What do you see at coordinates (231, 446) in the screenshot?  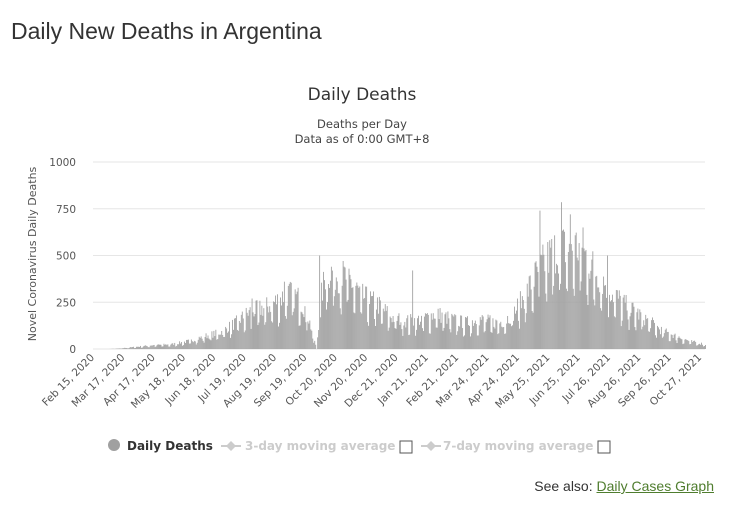 I see `diamond-icon` at bounding box center [231, 446].